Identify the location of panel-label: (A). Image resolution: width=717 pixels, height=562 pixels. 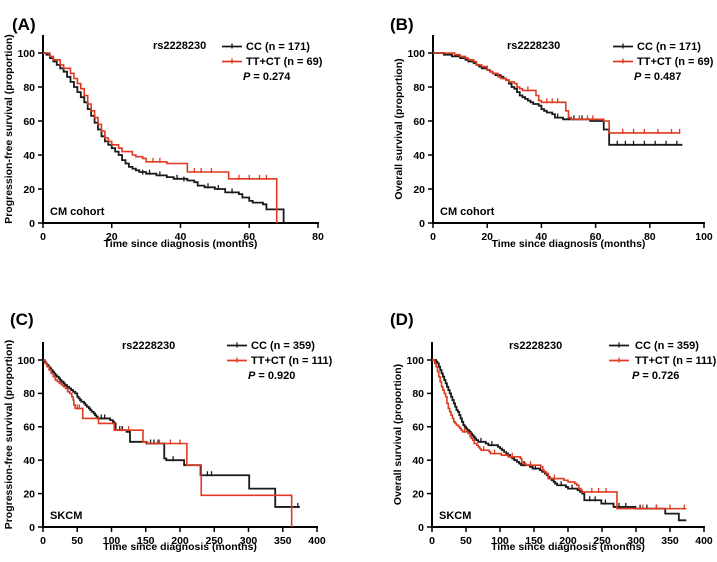
(24, 24).